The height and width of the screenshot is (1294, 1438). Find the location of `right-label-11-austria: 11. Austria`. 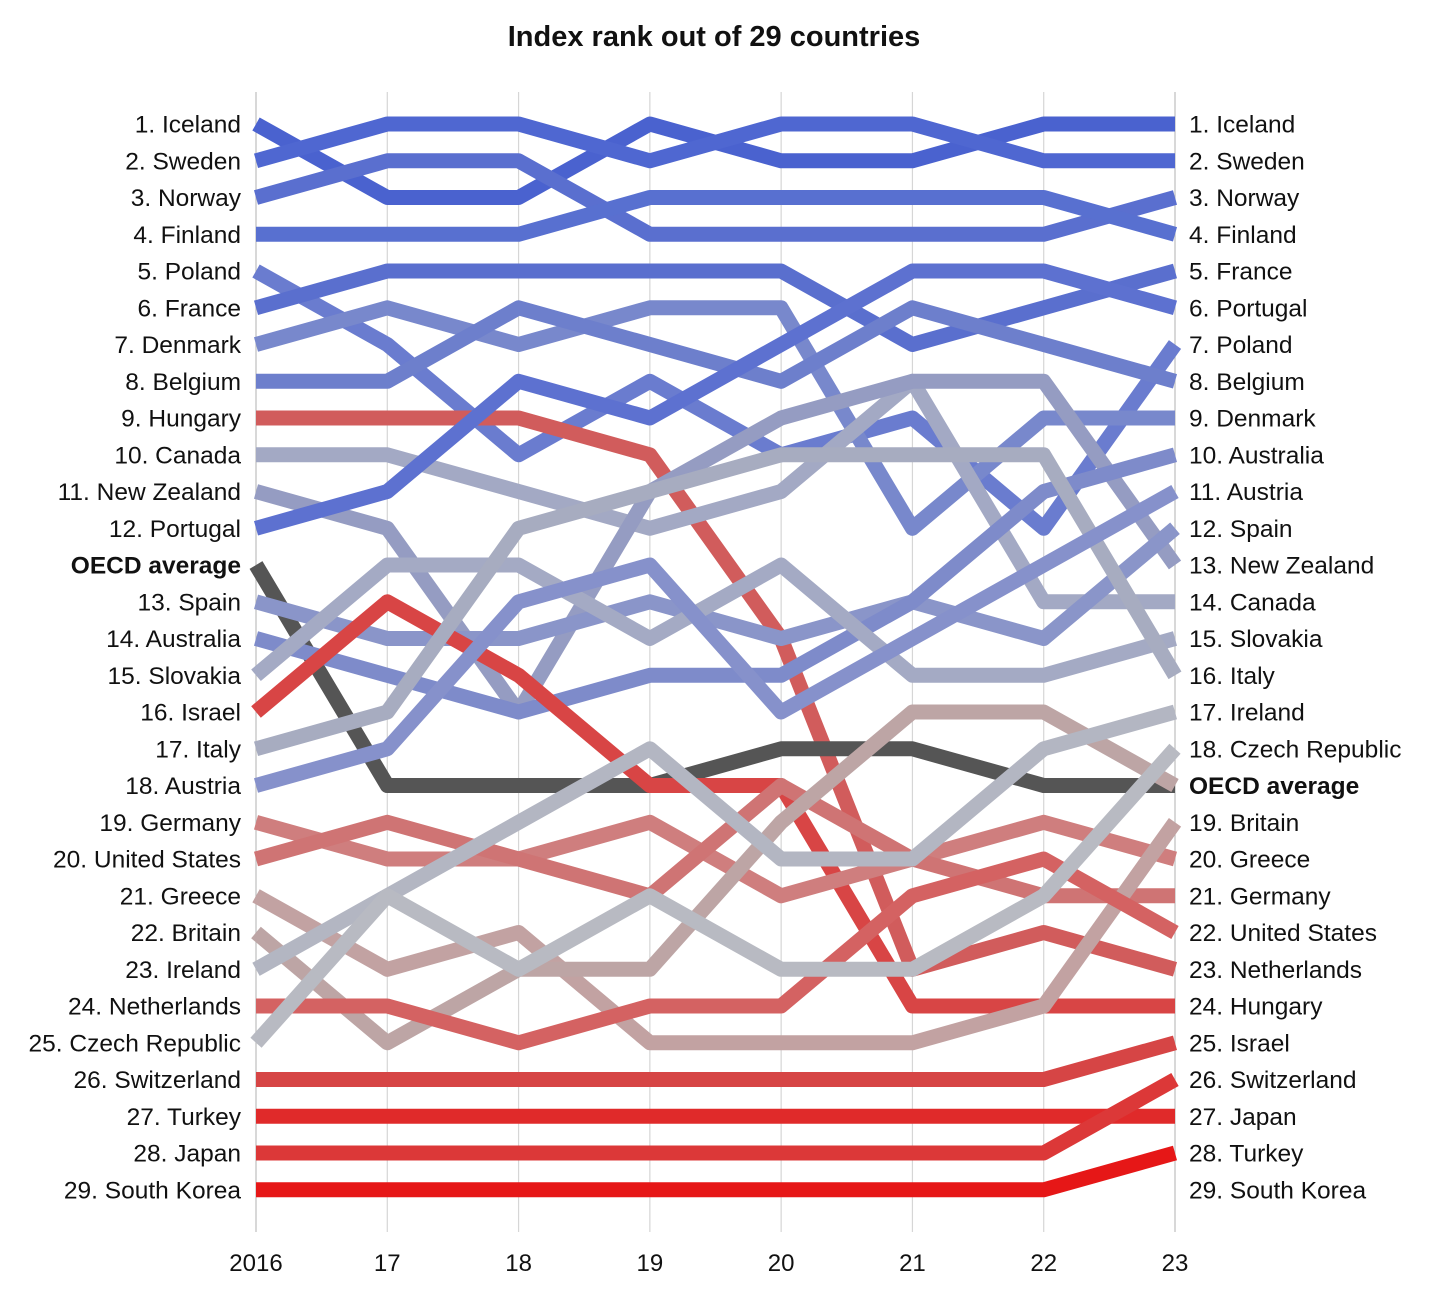

right-label-11-austria: 11. Austria is located at coordinates (1246, 492).